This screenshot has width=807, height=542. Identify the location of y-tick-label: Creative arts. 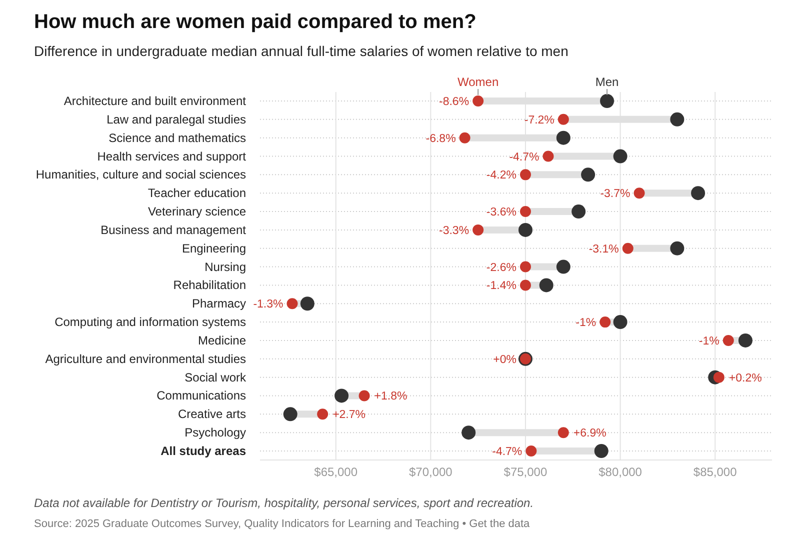
(212, 414).